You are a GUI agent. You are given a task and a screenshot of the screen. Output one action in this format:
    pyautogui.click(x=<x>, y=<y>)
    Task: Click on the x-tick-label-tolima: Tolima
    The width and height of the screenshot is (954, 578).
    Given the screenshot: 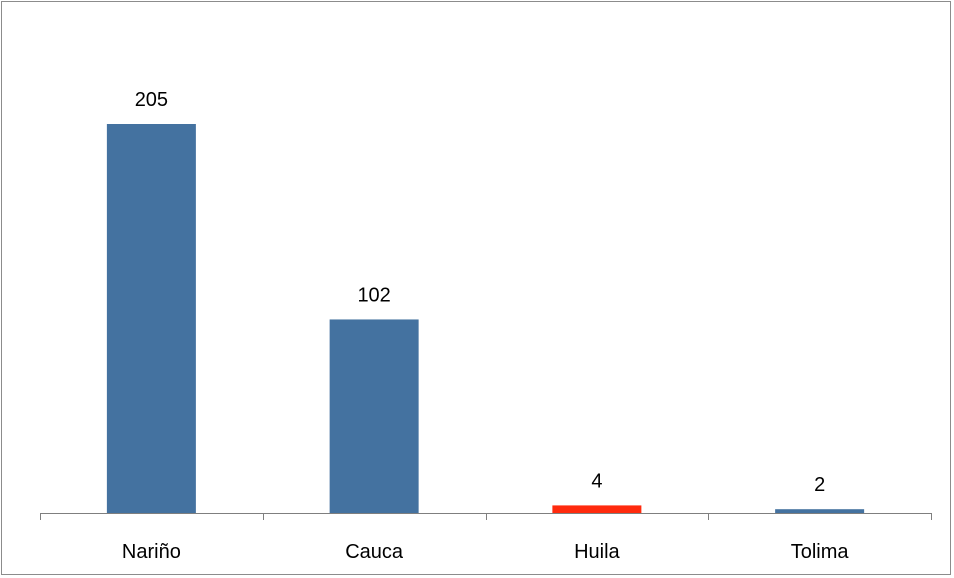 What is the action you would take?
    pyautogui.click(x=820, y=552)
    